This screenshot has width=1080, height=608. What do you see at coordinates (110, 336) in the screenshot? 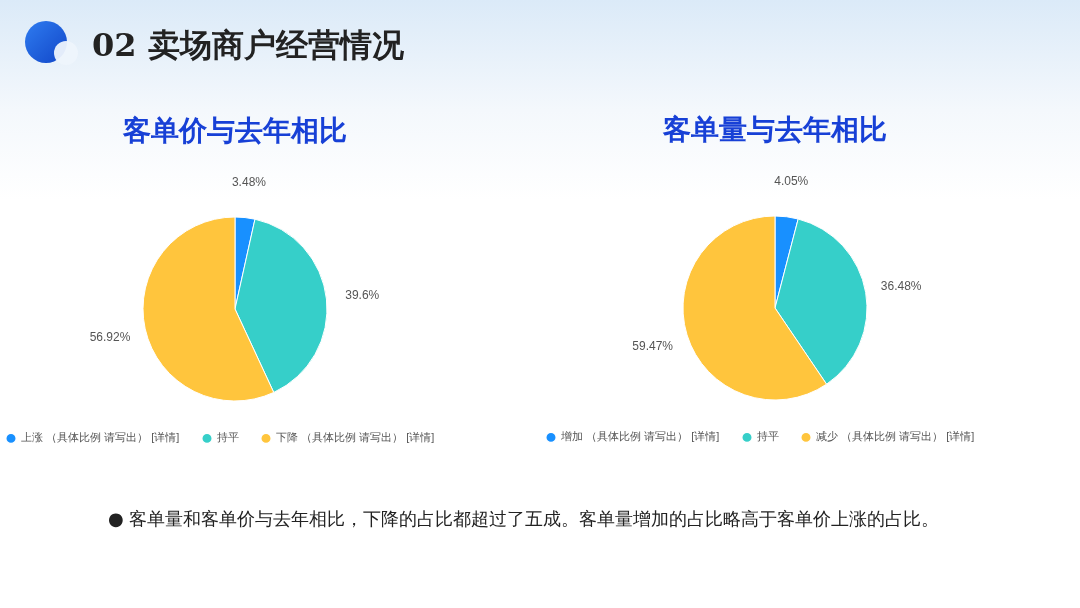
I see `data-label: 56.92%` at bounding box center [110, 336].